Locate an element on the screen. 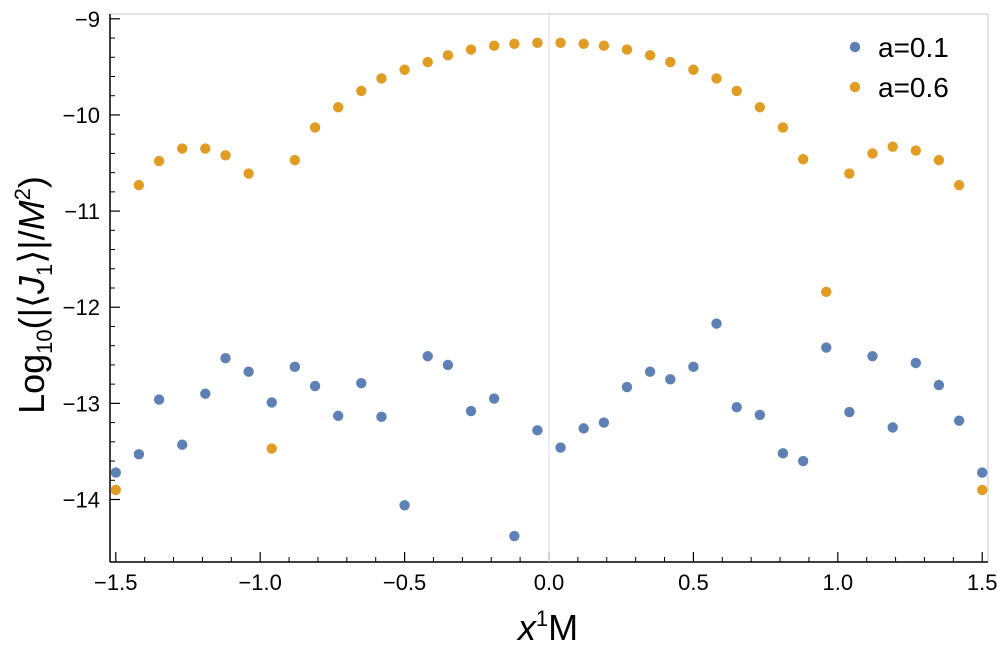 Image resolution: width=997 pixels, height=649 pixels. y-tick-label: −13 is located at coordinates (81, 403).